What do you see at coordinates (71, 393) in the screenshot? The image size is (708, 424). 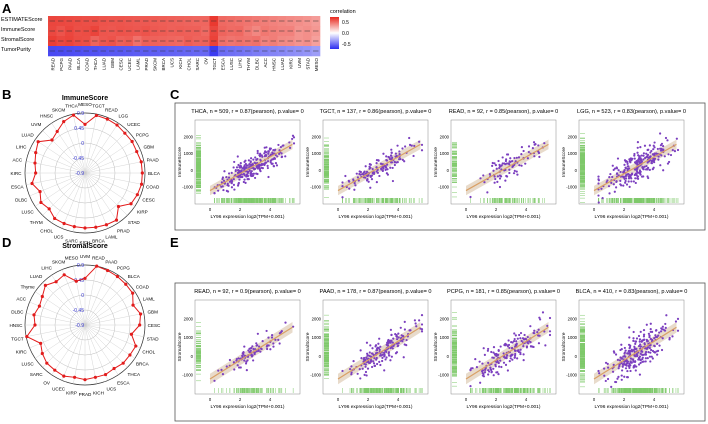 I see `radar-category-label: KIRP` at bounding box center [71, 393].